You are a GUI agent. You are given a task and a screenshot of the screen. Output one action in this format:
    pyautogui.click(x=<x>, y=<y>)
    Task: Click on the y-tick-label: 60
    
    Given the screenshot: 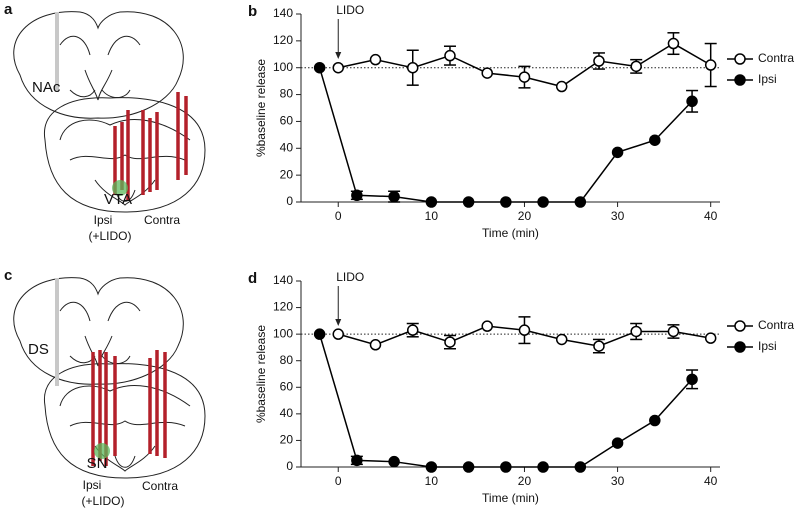 What is the action you would take?
    pyautogui.click(x=287, y=386)
    